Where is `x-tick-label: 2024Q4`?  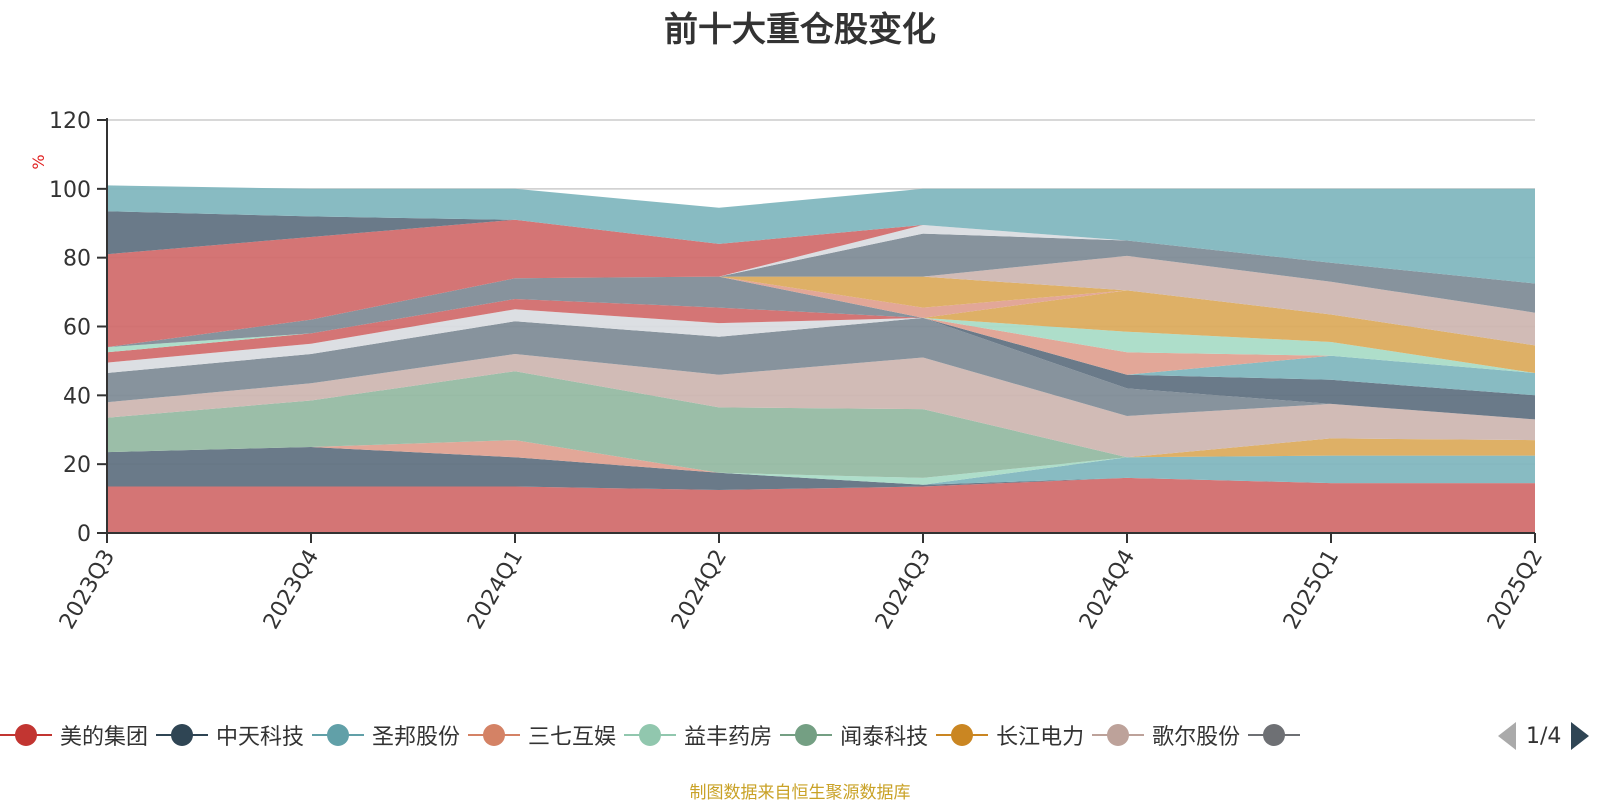 x-tick-label: 2024Q4 is located at coordinates (1107, 590).